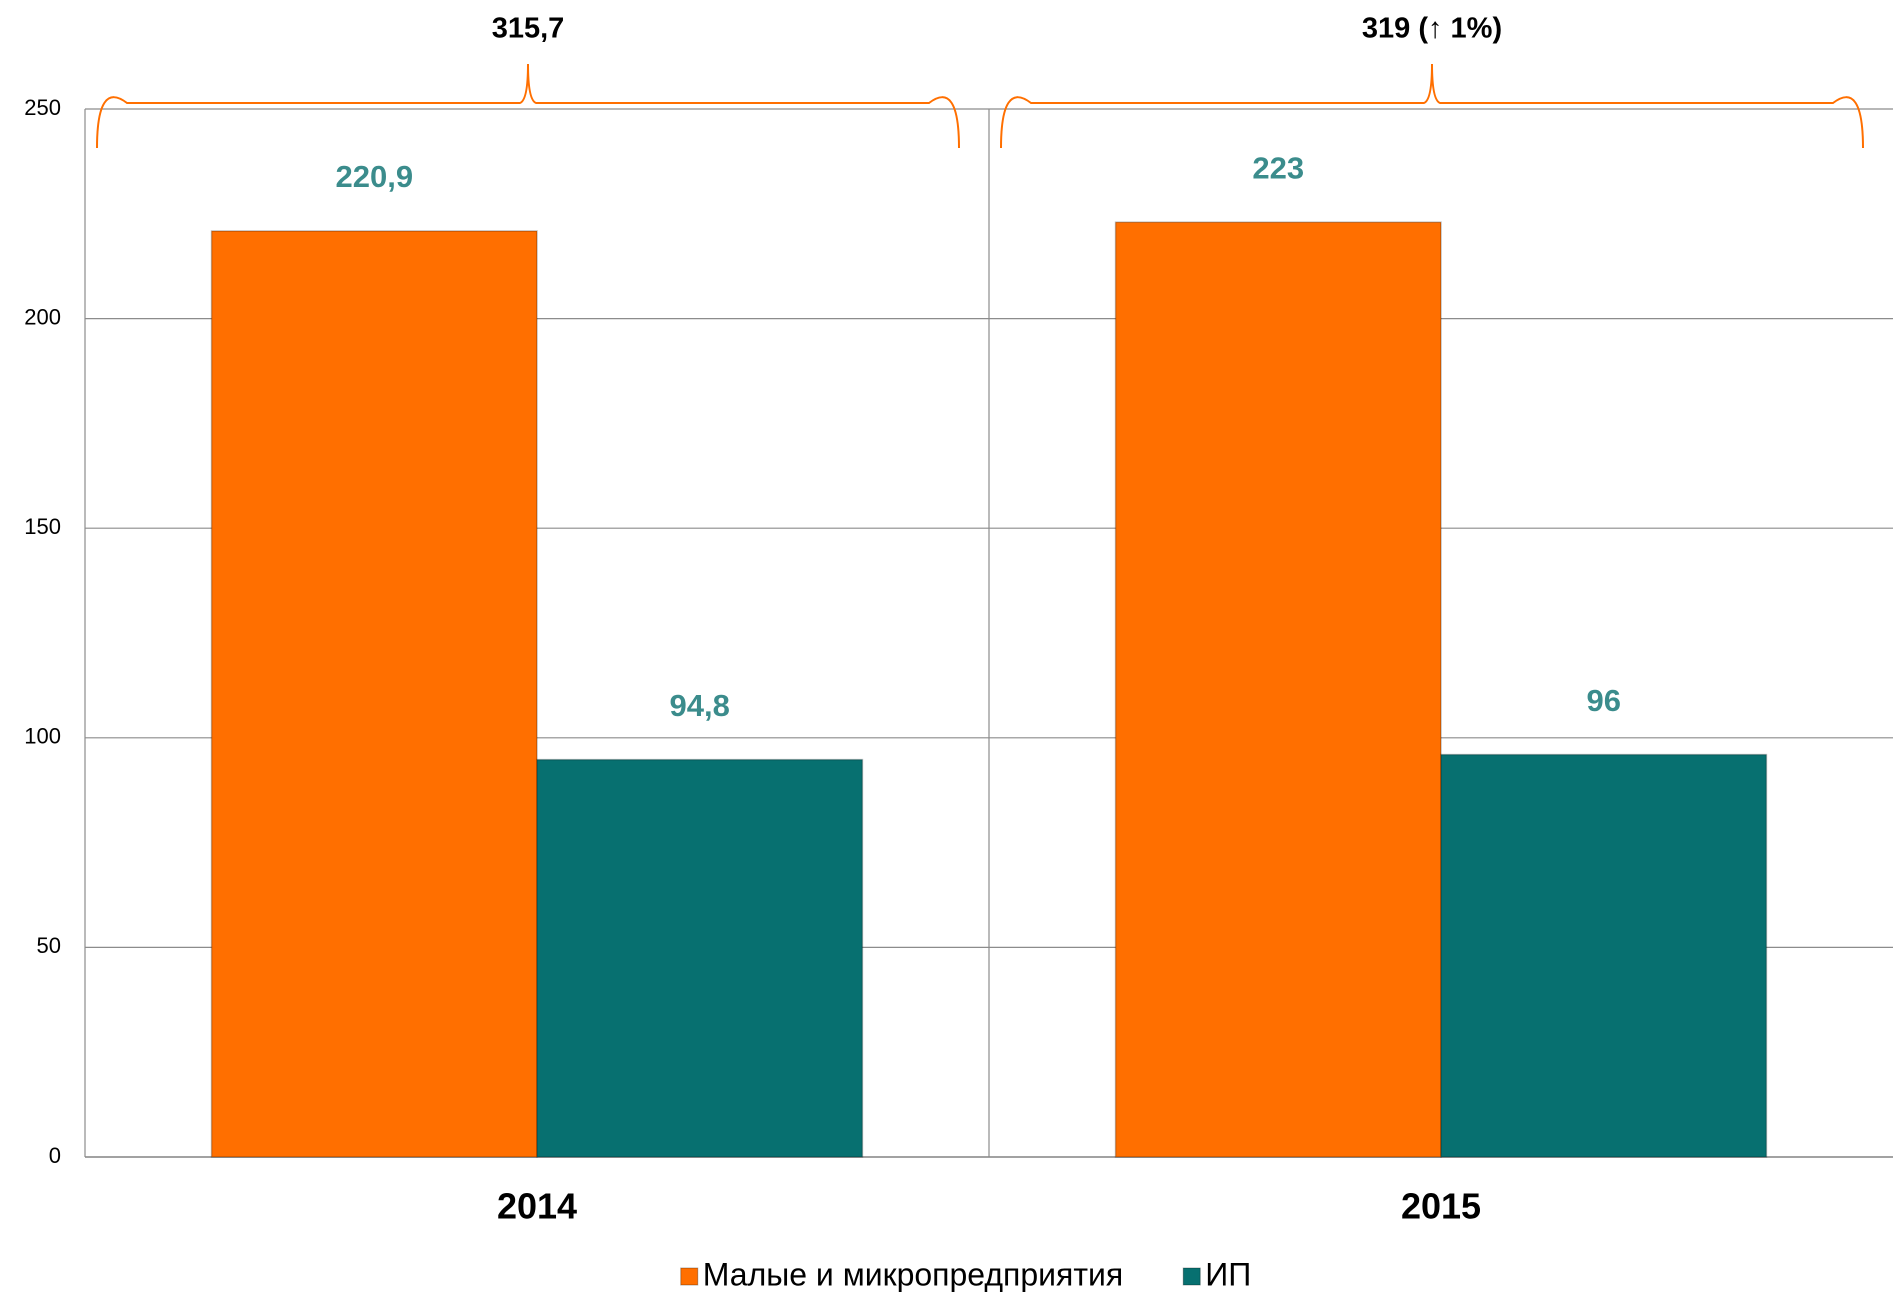  I want to click on legend-label: Малые и микропредприятия, so click(913, 1274).